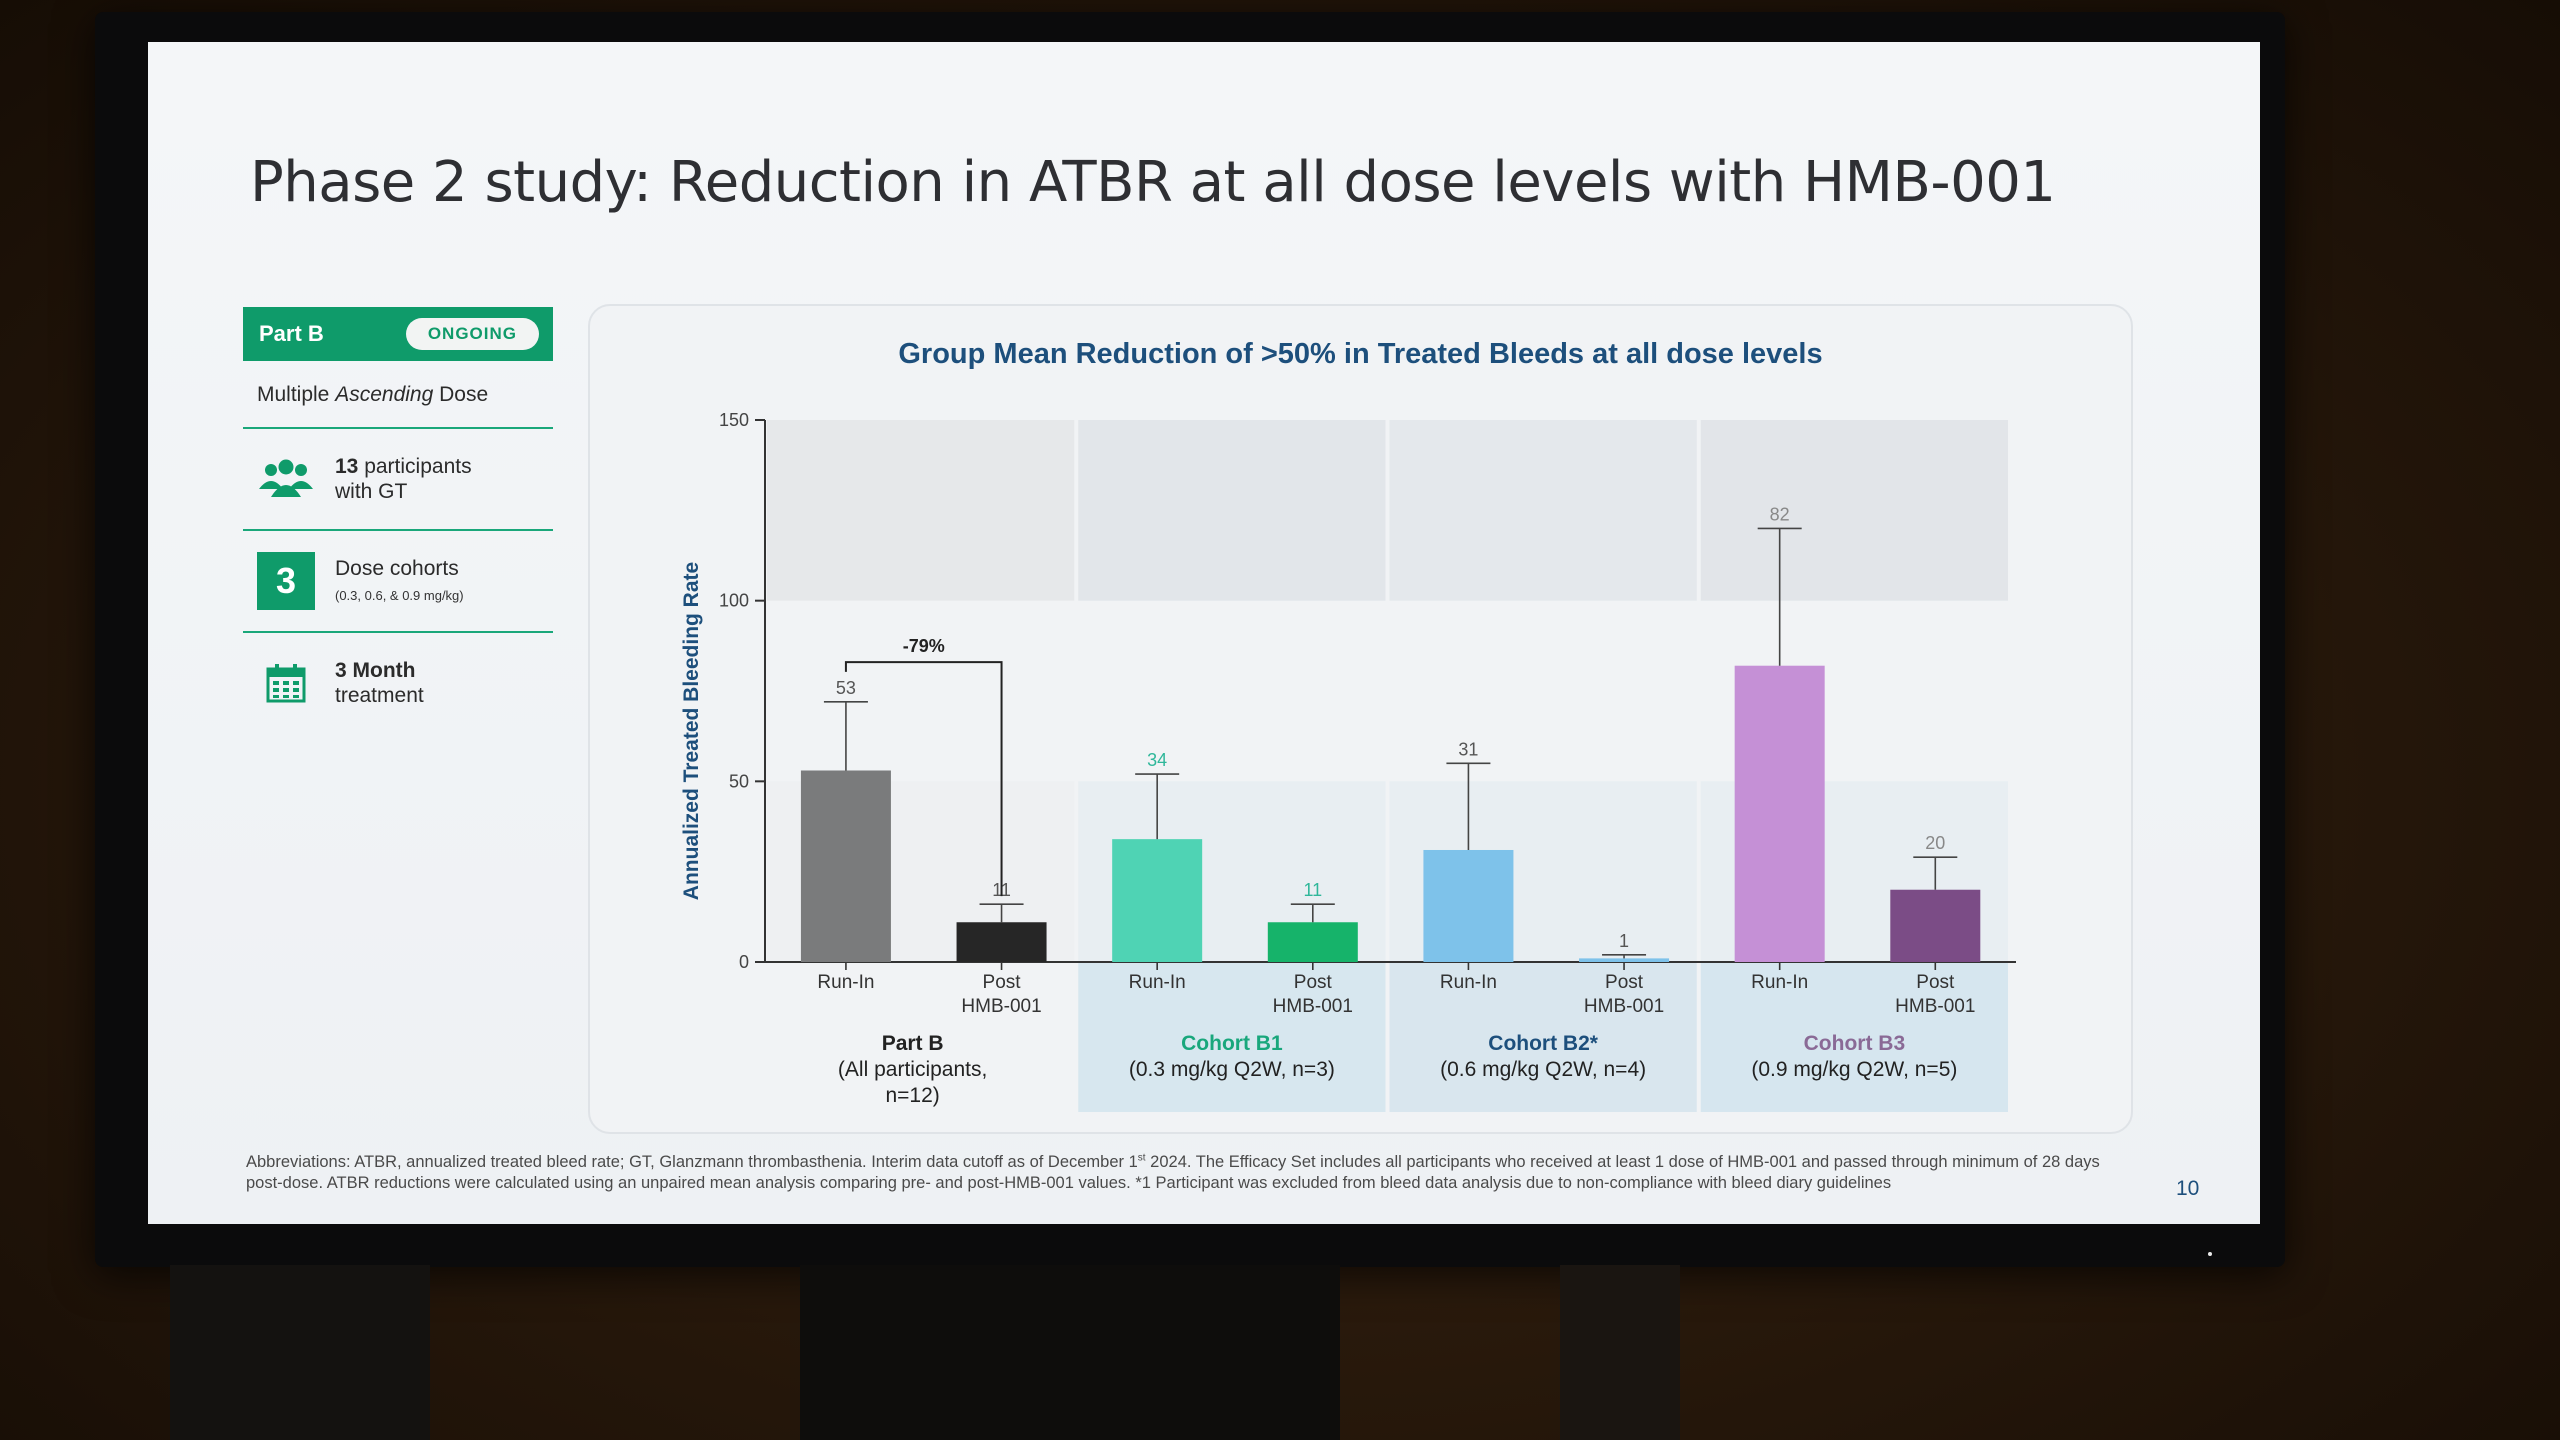  I want to click on group-sub-2: n=12), so click(912, 1095).